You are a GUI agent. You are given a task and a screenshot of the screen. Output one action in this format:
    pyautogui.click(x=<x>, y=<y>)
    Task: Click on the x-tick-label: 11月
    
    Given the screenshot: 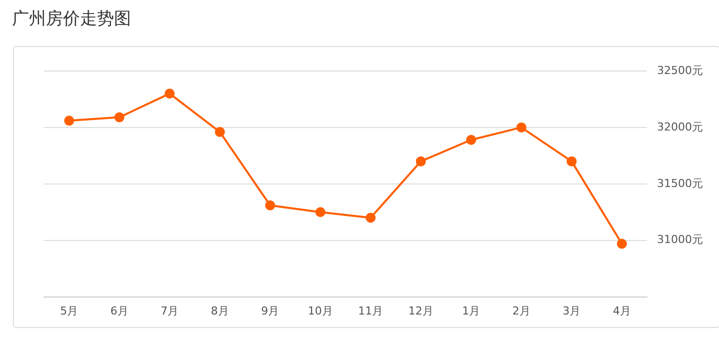 What is the action you would take?
    pyautogui.click(x=371, y=311)
    